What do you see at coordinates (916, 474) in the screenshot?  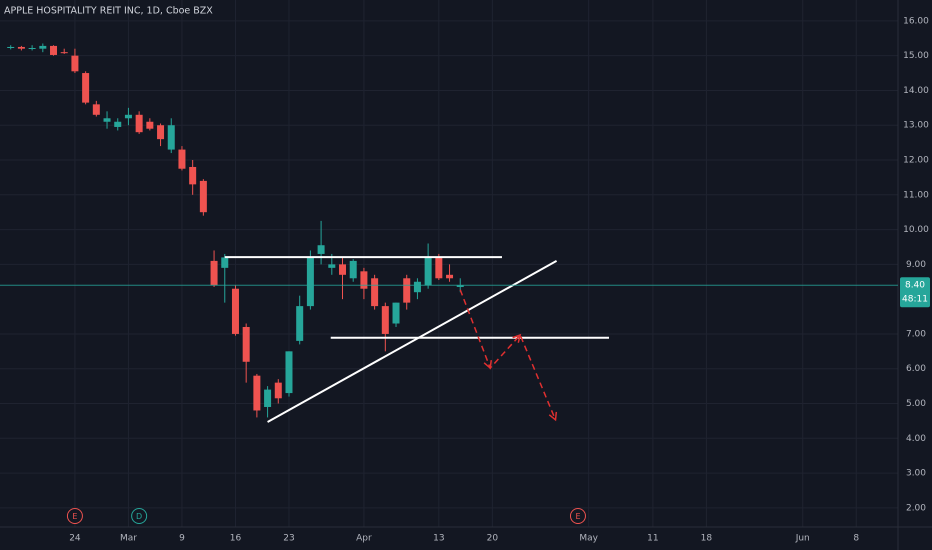 I see `y-tick-label: 3.00` at bounding box center [916, 474].